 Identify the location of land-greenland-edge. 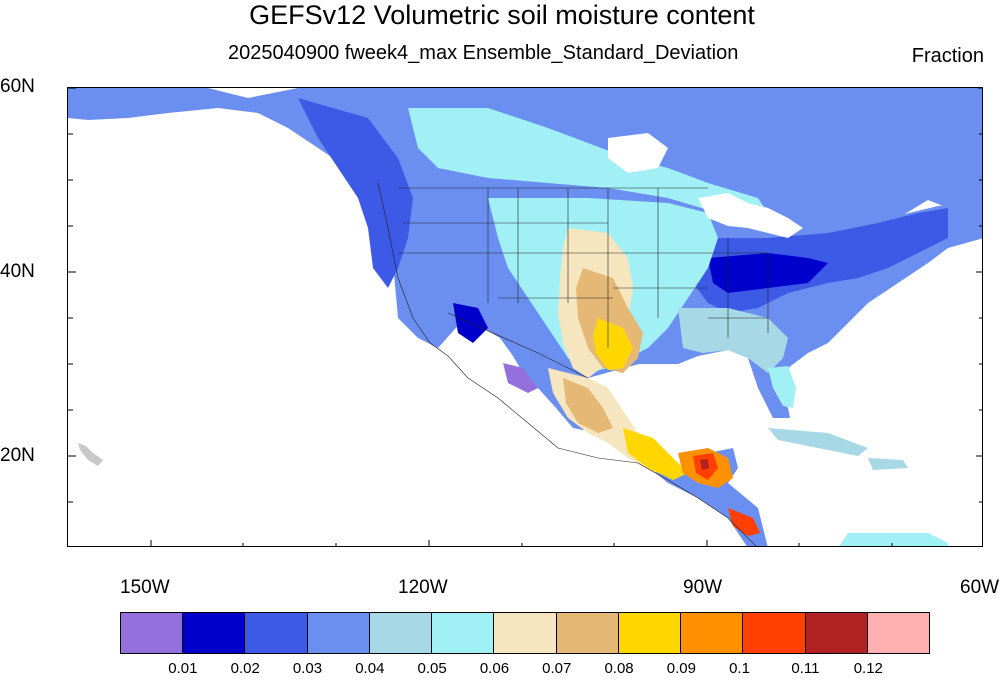
(935, 155).